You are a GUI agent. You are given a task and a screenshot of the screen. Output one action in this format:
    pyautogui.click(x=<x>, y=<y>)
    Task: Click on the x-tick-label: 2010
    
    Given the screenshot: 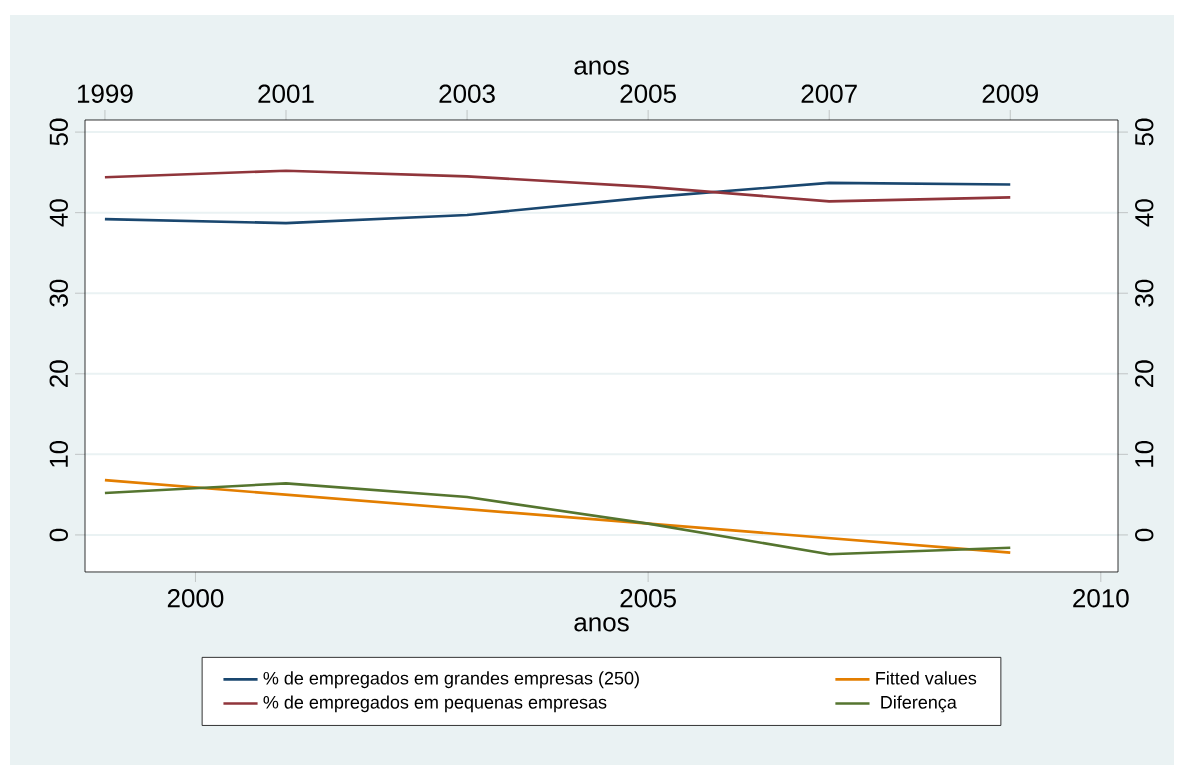 What is the action you would take?
    pyautogui.click(x=1101, y=598)
    